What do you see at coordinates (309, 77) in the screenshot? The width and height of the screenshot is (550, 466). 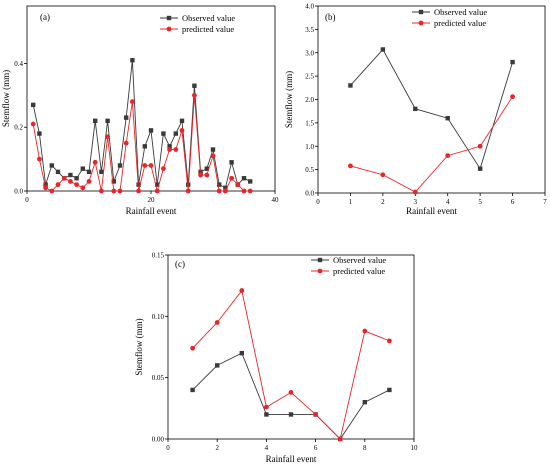 I see `chart-b-y-tick-label: 2.5` at bounding box center [309, 77].